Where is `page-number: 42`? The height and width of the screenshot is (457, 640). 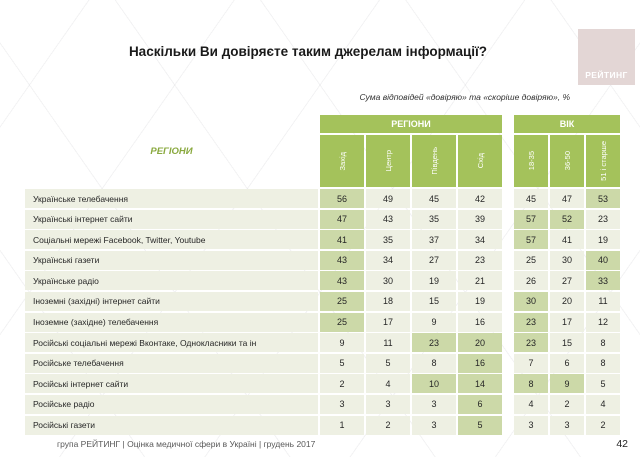
page-number: 42 is located at coordinates (622, 444).